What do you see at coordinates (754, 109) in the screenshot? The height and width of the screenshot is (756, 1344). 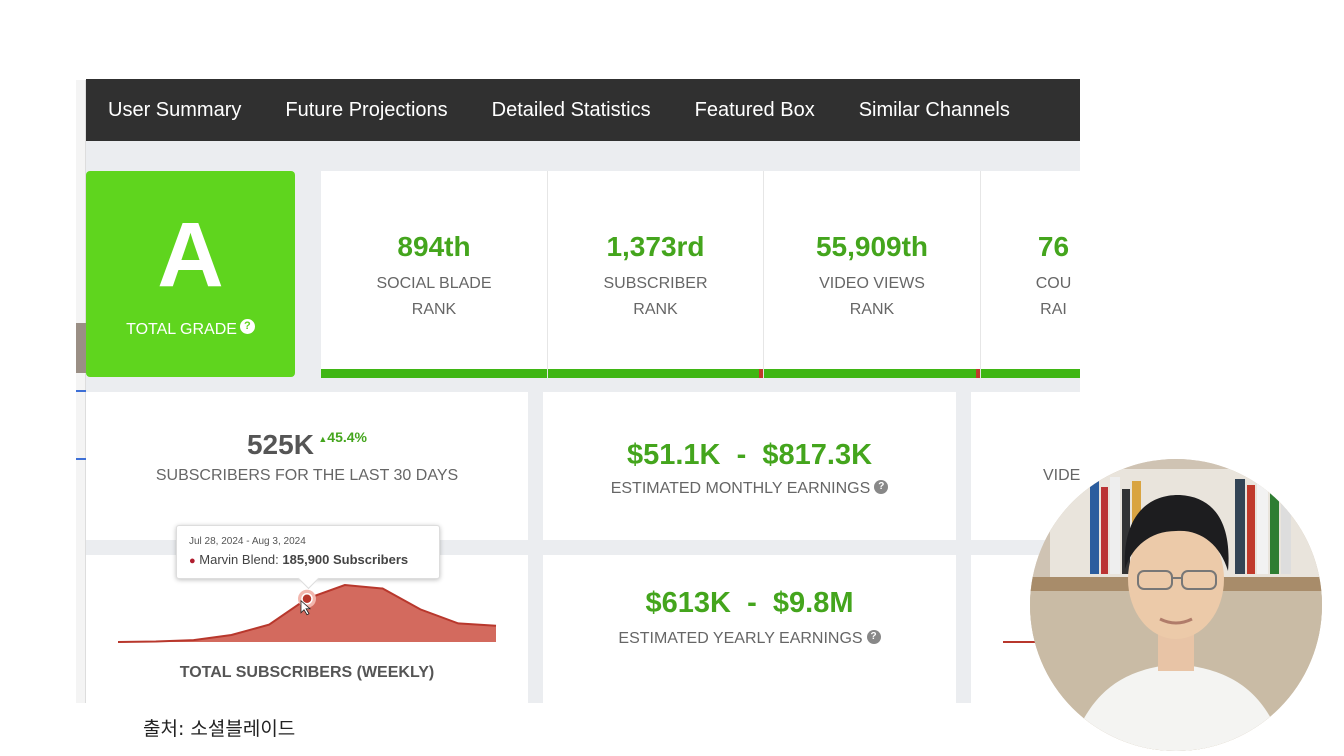 I see `nav-featured-box: Featured Box` at bounding box center [754, 109].